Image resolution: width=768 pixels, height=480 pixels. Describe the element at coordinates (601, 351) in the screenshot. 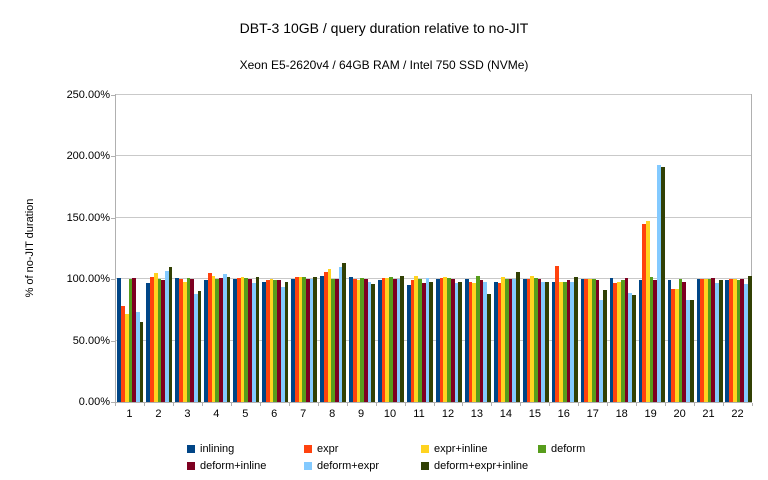

I see `bar-deform+expr-q17` at that location.